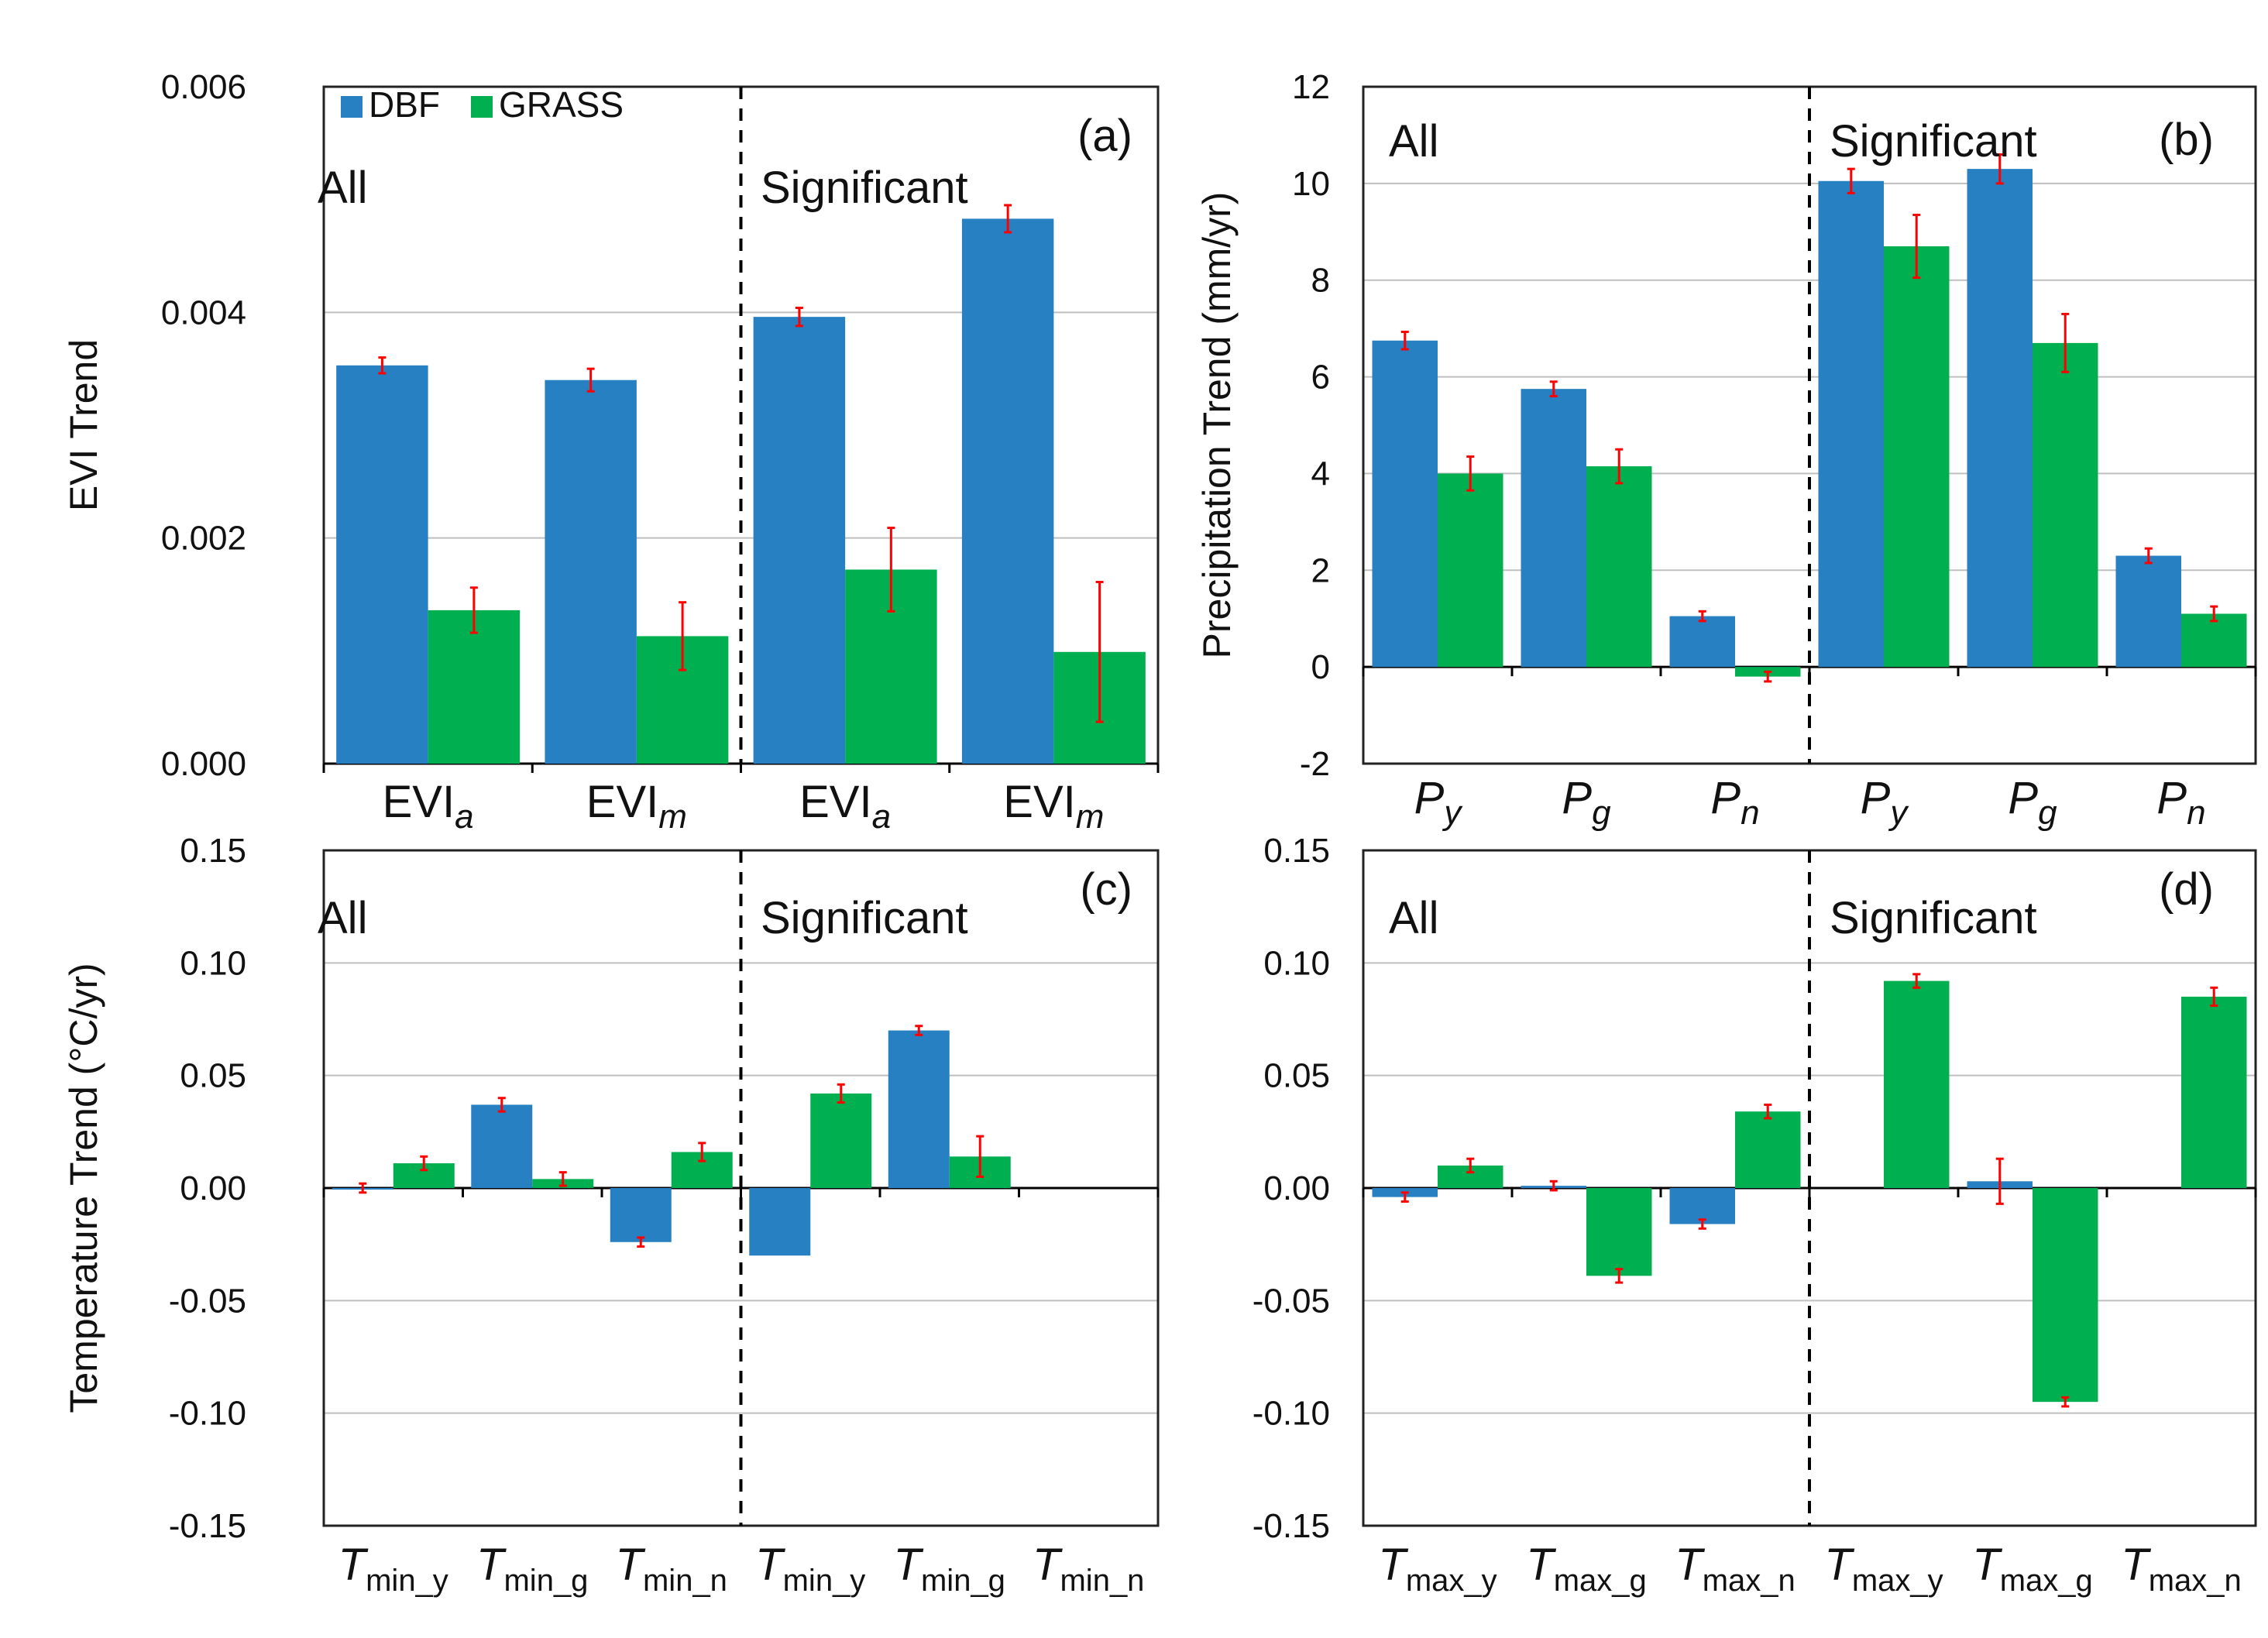 Image resolution: width=2268 pixels, height=1638 pixels. I want to click on y-tick-label: 6, so click(1320, 378).